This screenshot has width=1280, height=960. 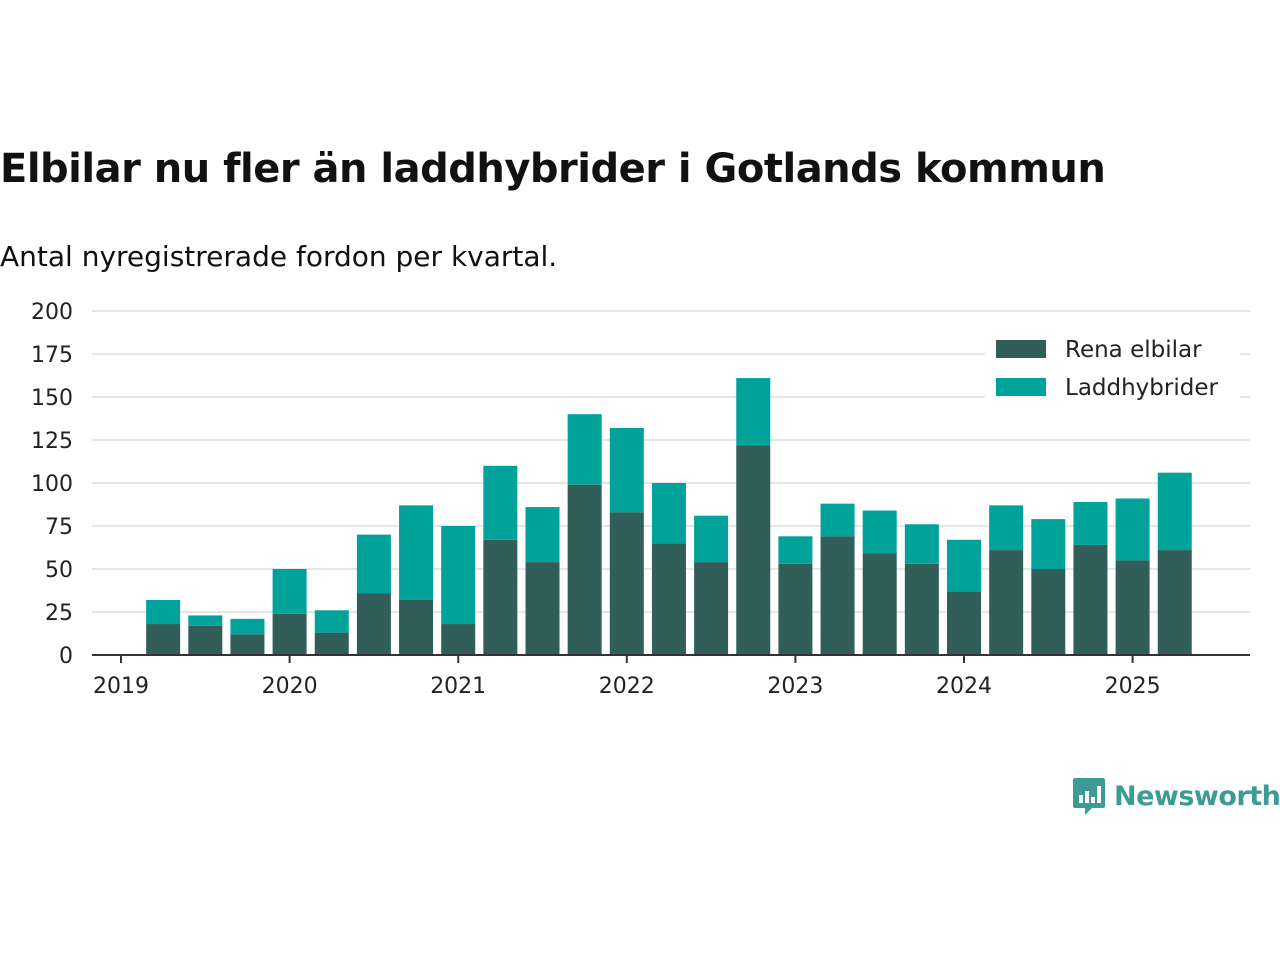 What do you see at coordinates (59, 613) in the screenshot?
I see `y-tick-label: 25` at bounding box center [59, 613].